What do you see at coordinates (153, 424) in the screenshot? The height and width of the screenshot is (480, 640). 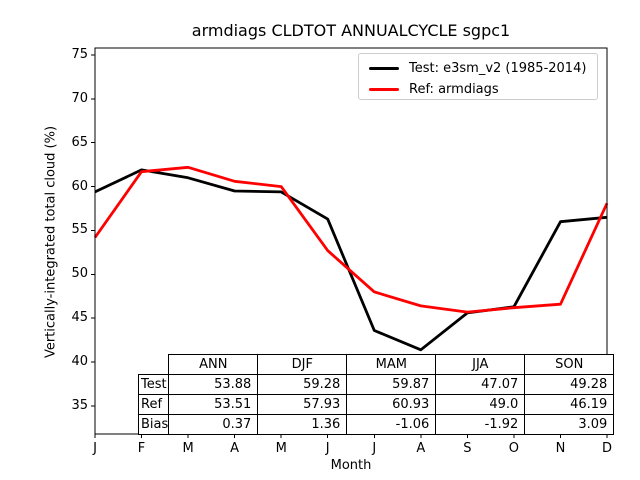 I see `table-row-label: Bias` at bounding box center [153, 424].